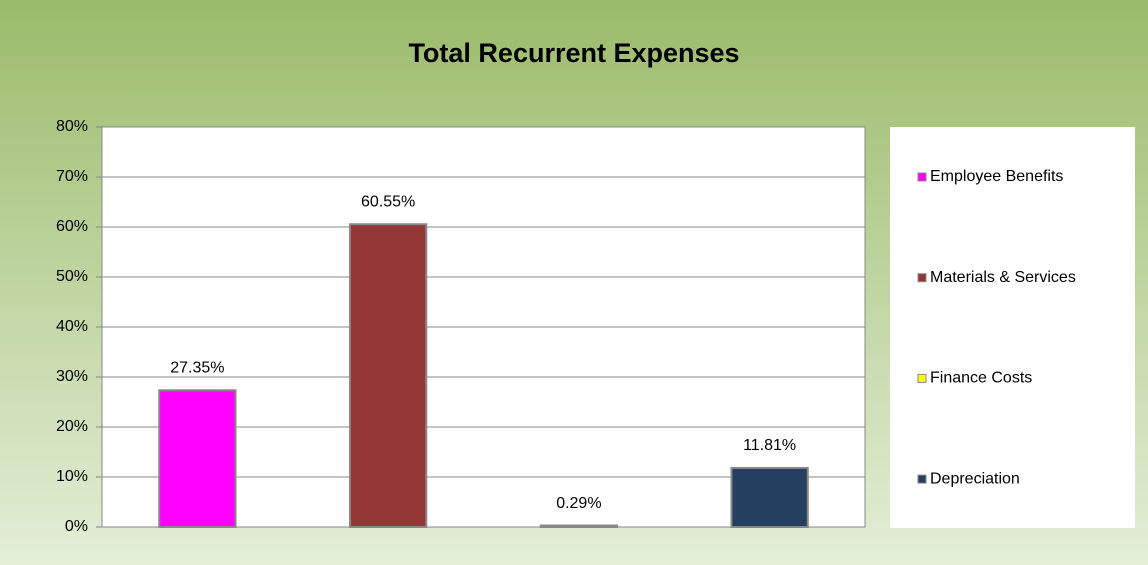 The height and width of the screenshot is (565, 1148). Describe the element at coordinates (72, 376) in the screenshot. I see `y-tick-label: 30%` at that location.